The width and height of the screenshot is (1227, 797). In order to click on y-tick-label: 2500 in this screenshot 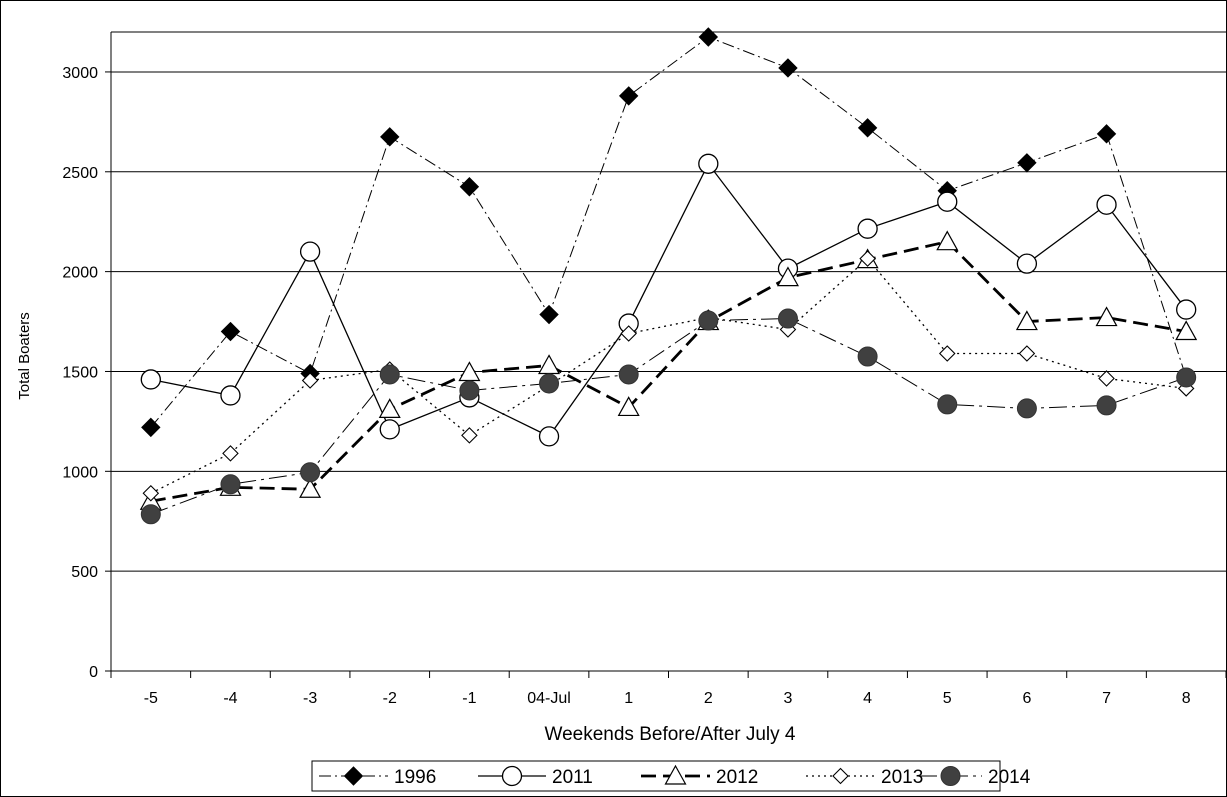, I will do `click(80, 173)`.